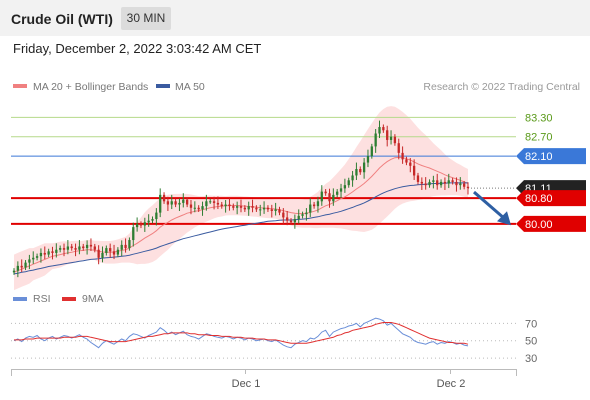 The image size is (590, 400). Describe the element at coordinates (531, 342) in the screenshot. I see `rsi-tick-label-50: 50` at that location.